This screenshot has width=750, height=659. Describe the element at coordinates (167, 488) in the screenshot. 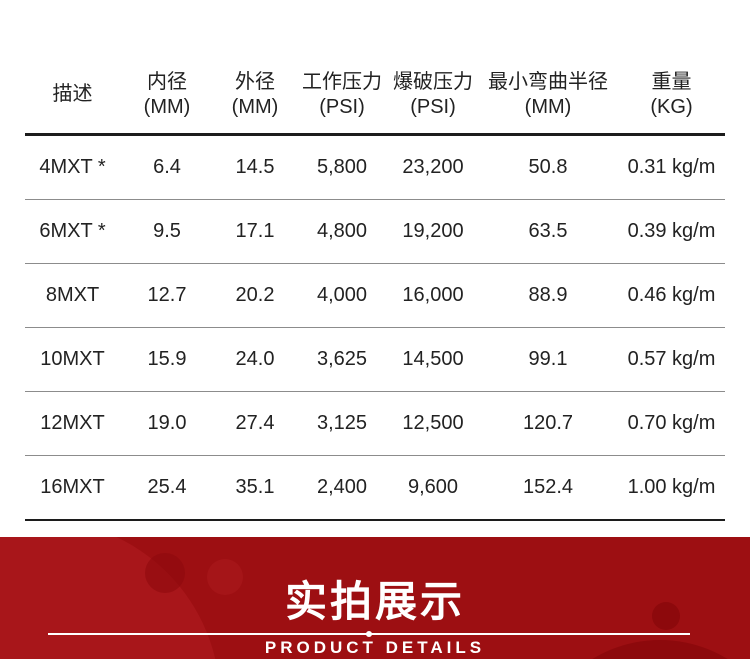

I see `cell-inner-diameter: 25.4` at that location.